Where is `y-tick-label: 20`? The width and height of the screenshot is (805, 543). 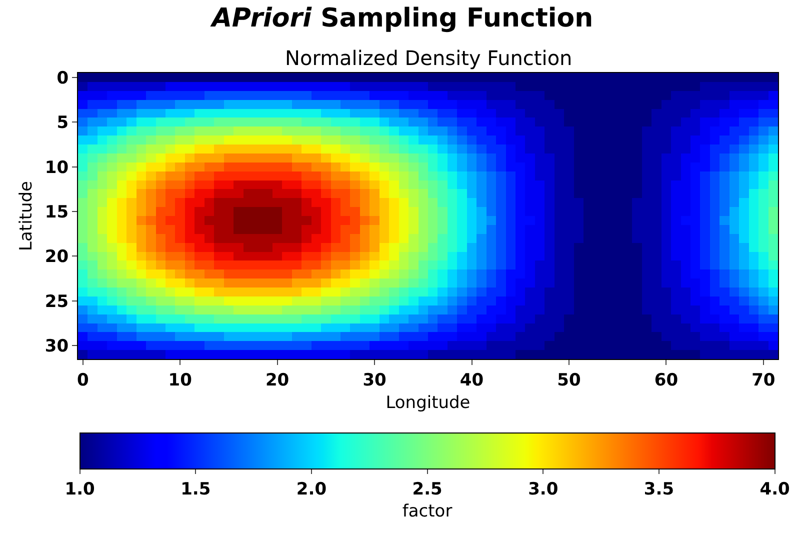
y-tick-label: 20 is located at coordinates (56, 257).